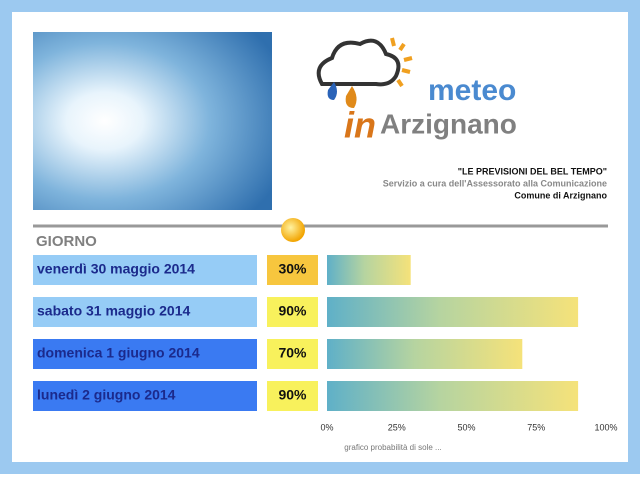 The width and height of the screenshot is (640, 479). I want to click on sky-image, so click(152, 121).